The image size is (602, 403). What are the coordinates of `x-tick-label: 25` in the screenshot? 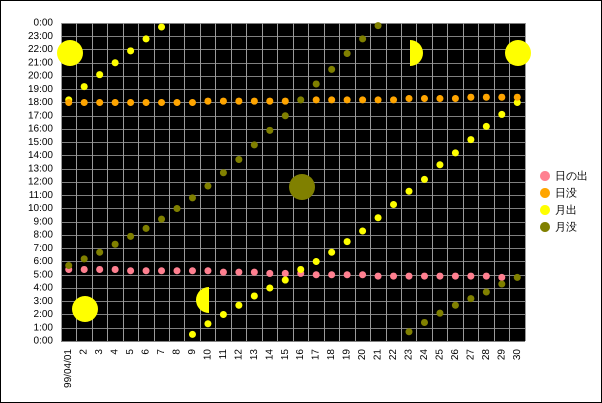 It's located at (440, 354).